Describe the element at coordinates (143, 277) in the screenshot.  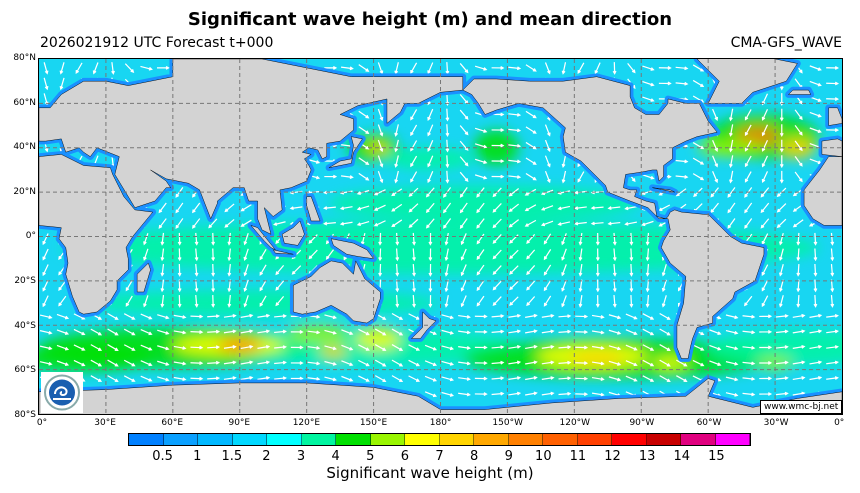
I see `land-madagascar` at that location.